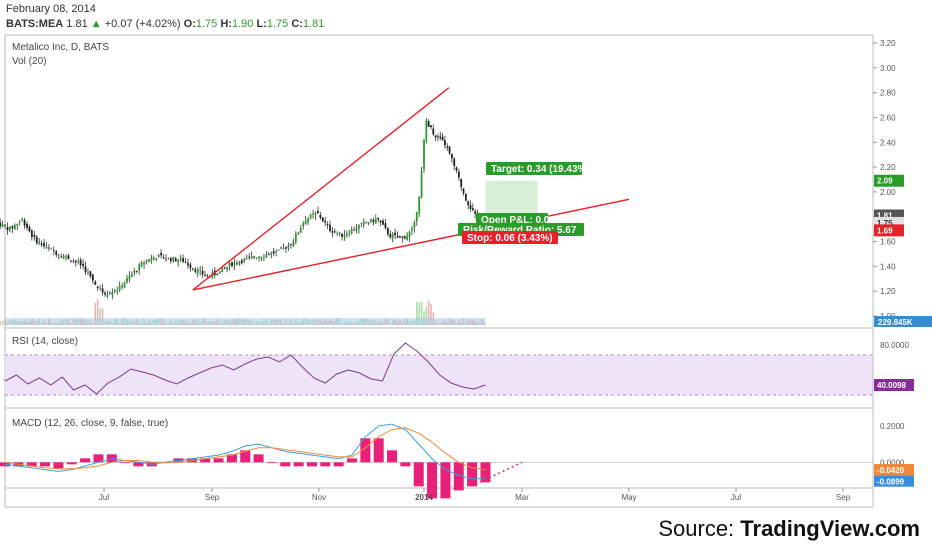 The image size is (932, 550). Describe the element at coordinates (894, 481) in the screenshot. I see `macd-value-badge-bg` at that location.